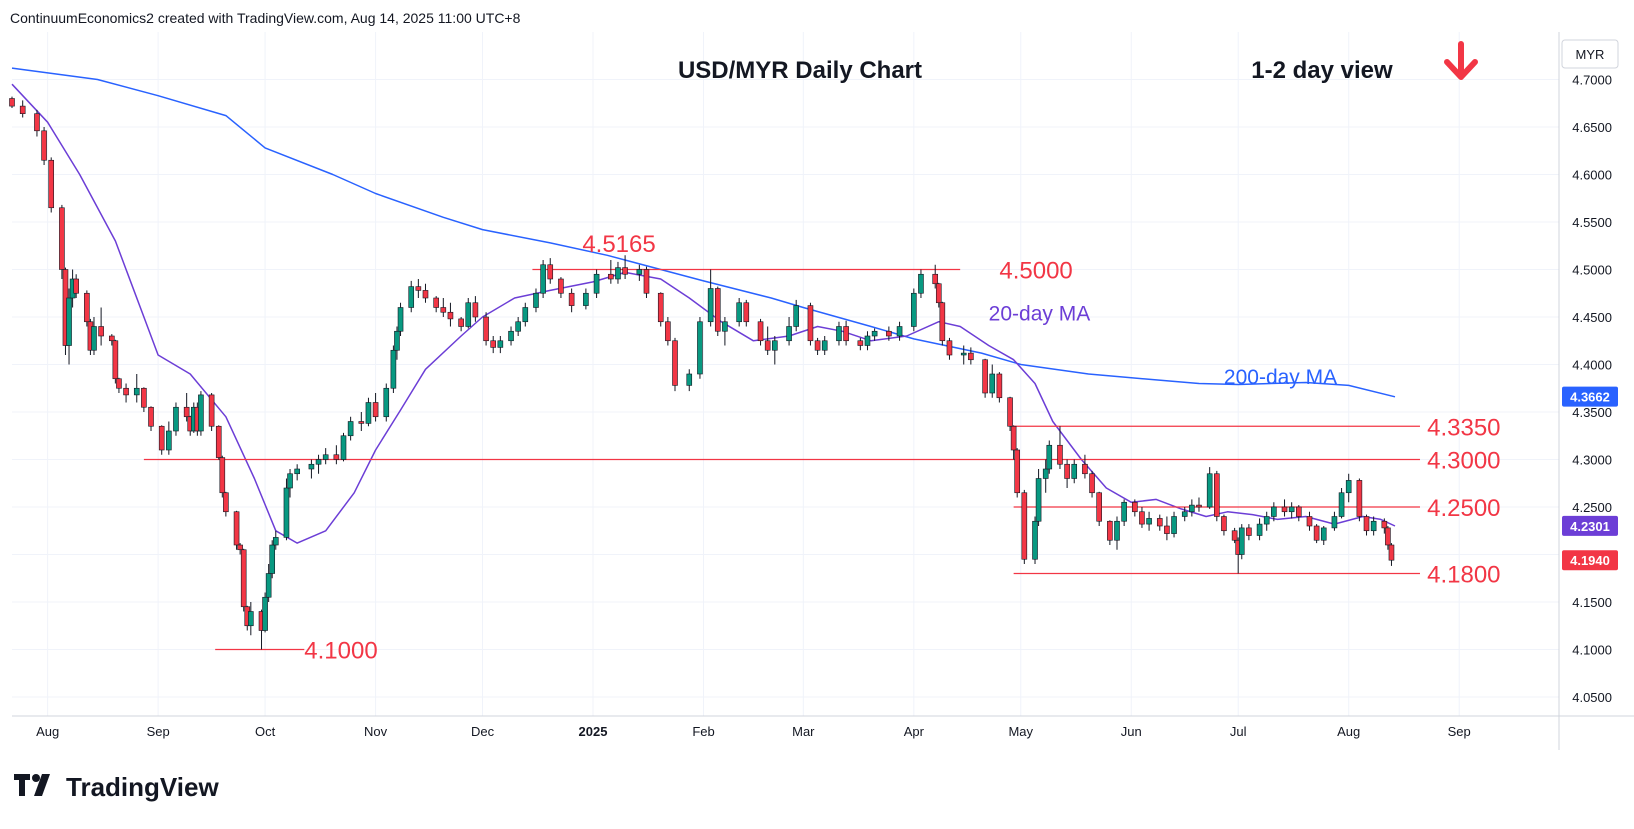  Describe the element at coordinates (1592, 80) in the screenshot. I see `y-tick-label: 4.7000` at that location.